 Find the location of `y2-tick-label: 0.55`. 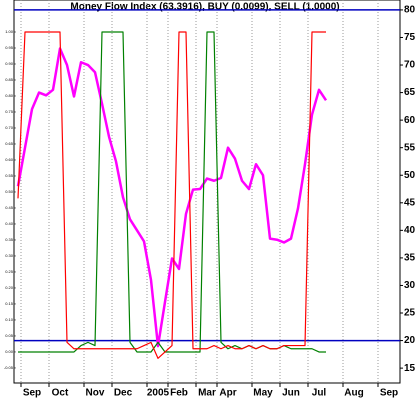

y2-tick-label: 0.55 is located at coordinates (9, 175).